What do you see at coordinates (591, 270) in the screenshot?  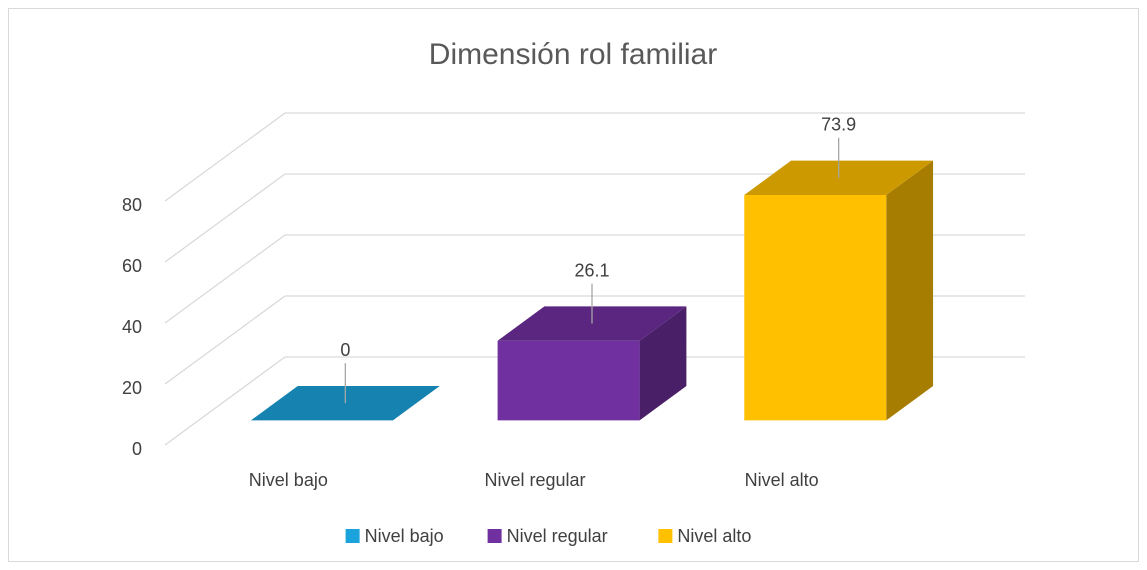 I see `data-label: 26.1` at bounding box center [591, 270].